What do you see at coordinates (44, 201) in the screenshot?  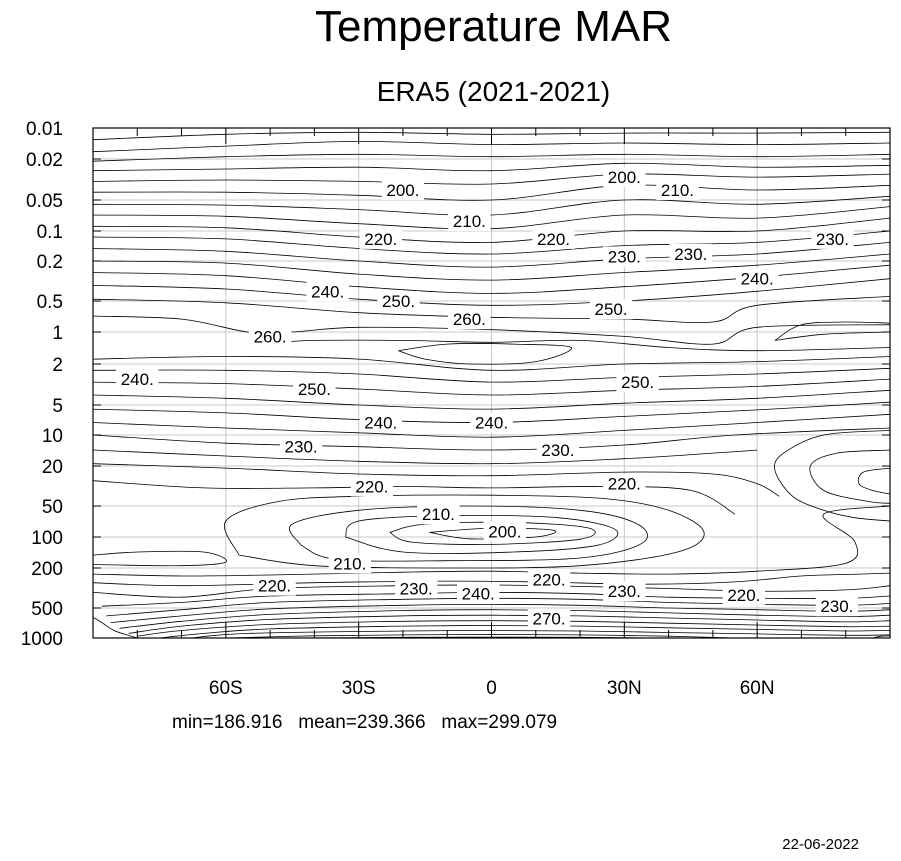 I see `y-tick-label: 0.05` at bounding box center [44, 201].